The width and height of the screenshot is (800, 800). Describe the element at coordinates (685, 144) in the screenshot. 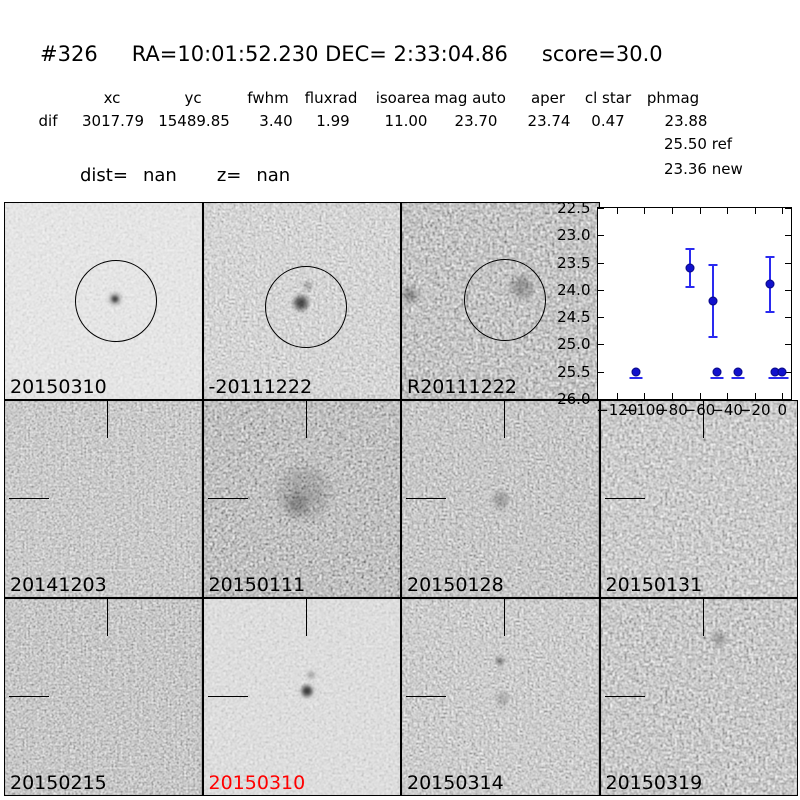

I see `ref-mag: 25.50` at that location.